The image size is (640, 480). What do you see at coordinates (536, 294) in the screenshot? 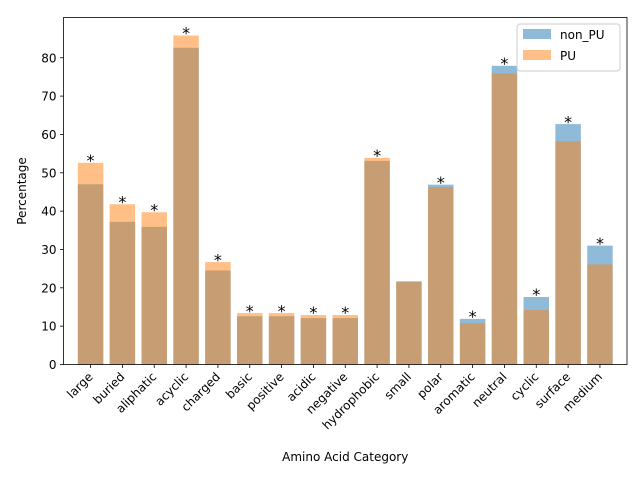
I see `significance-marker-cyclic: *` at bounding box center [536, 294].